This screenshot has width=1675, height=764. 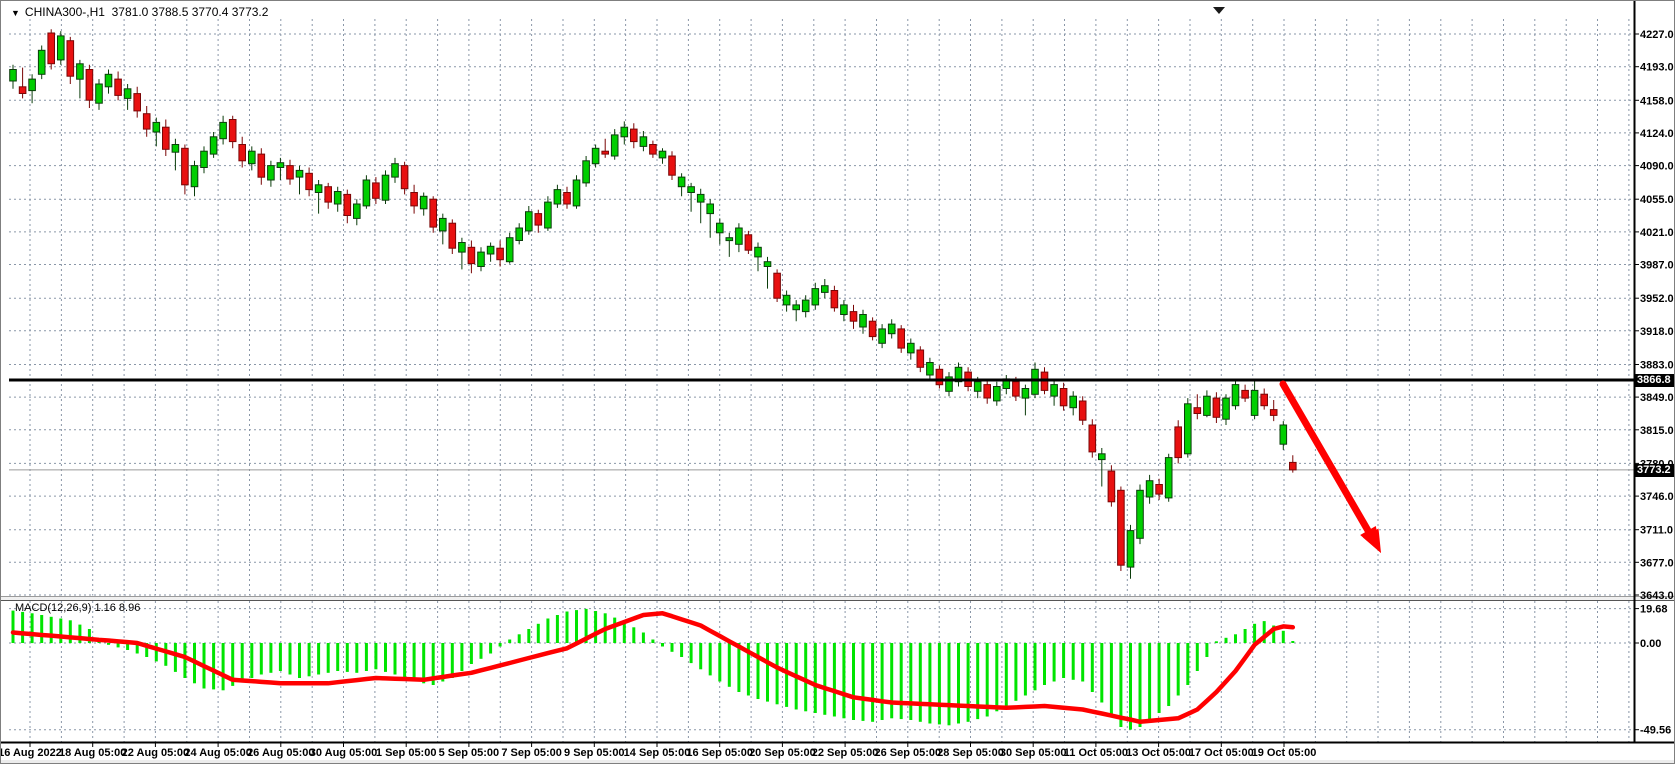 I want to click on svg-text: 3849.0, so click(x=1657, y=398).